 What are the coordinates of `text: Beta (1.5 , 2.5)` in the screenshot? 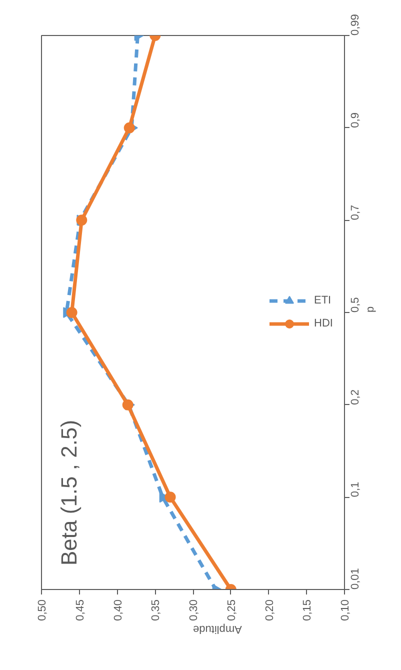 It's located at (69, 493).